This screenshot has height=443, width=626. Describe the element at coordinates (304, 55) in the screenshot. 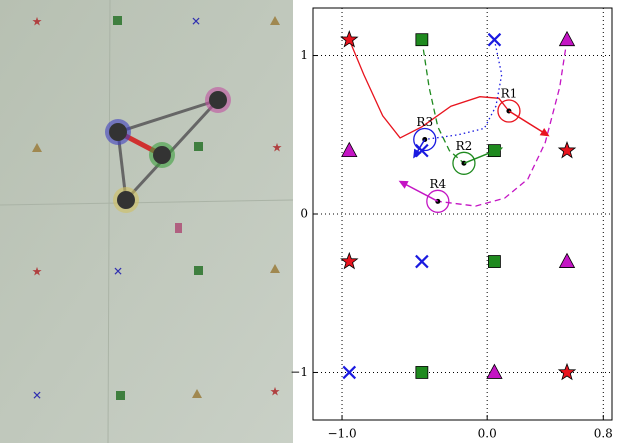

I see `y-tick-label: 1` at that location.